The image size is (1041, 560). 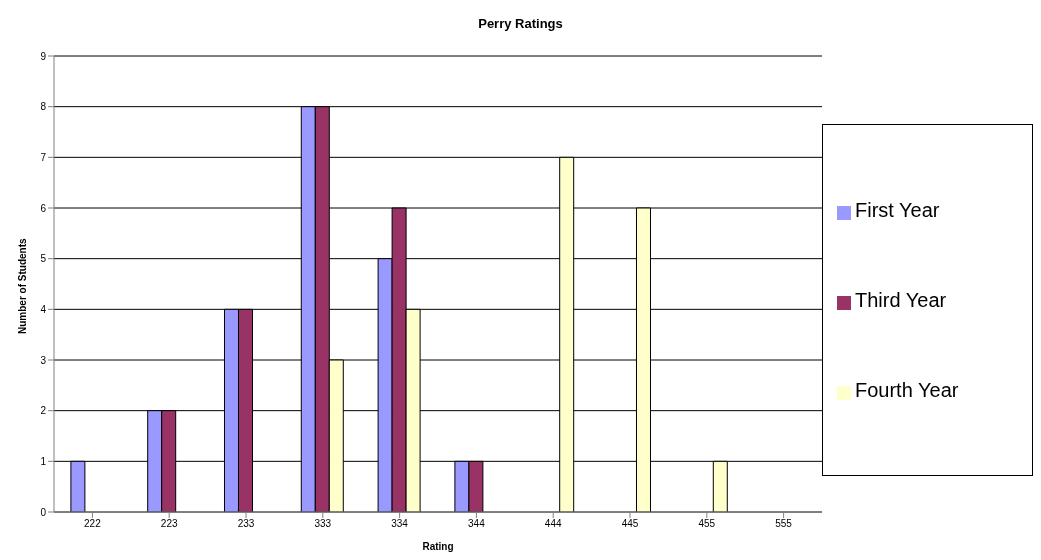 I want to click on y-tick-label: 3, so click(x=43, y=360).